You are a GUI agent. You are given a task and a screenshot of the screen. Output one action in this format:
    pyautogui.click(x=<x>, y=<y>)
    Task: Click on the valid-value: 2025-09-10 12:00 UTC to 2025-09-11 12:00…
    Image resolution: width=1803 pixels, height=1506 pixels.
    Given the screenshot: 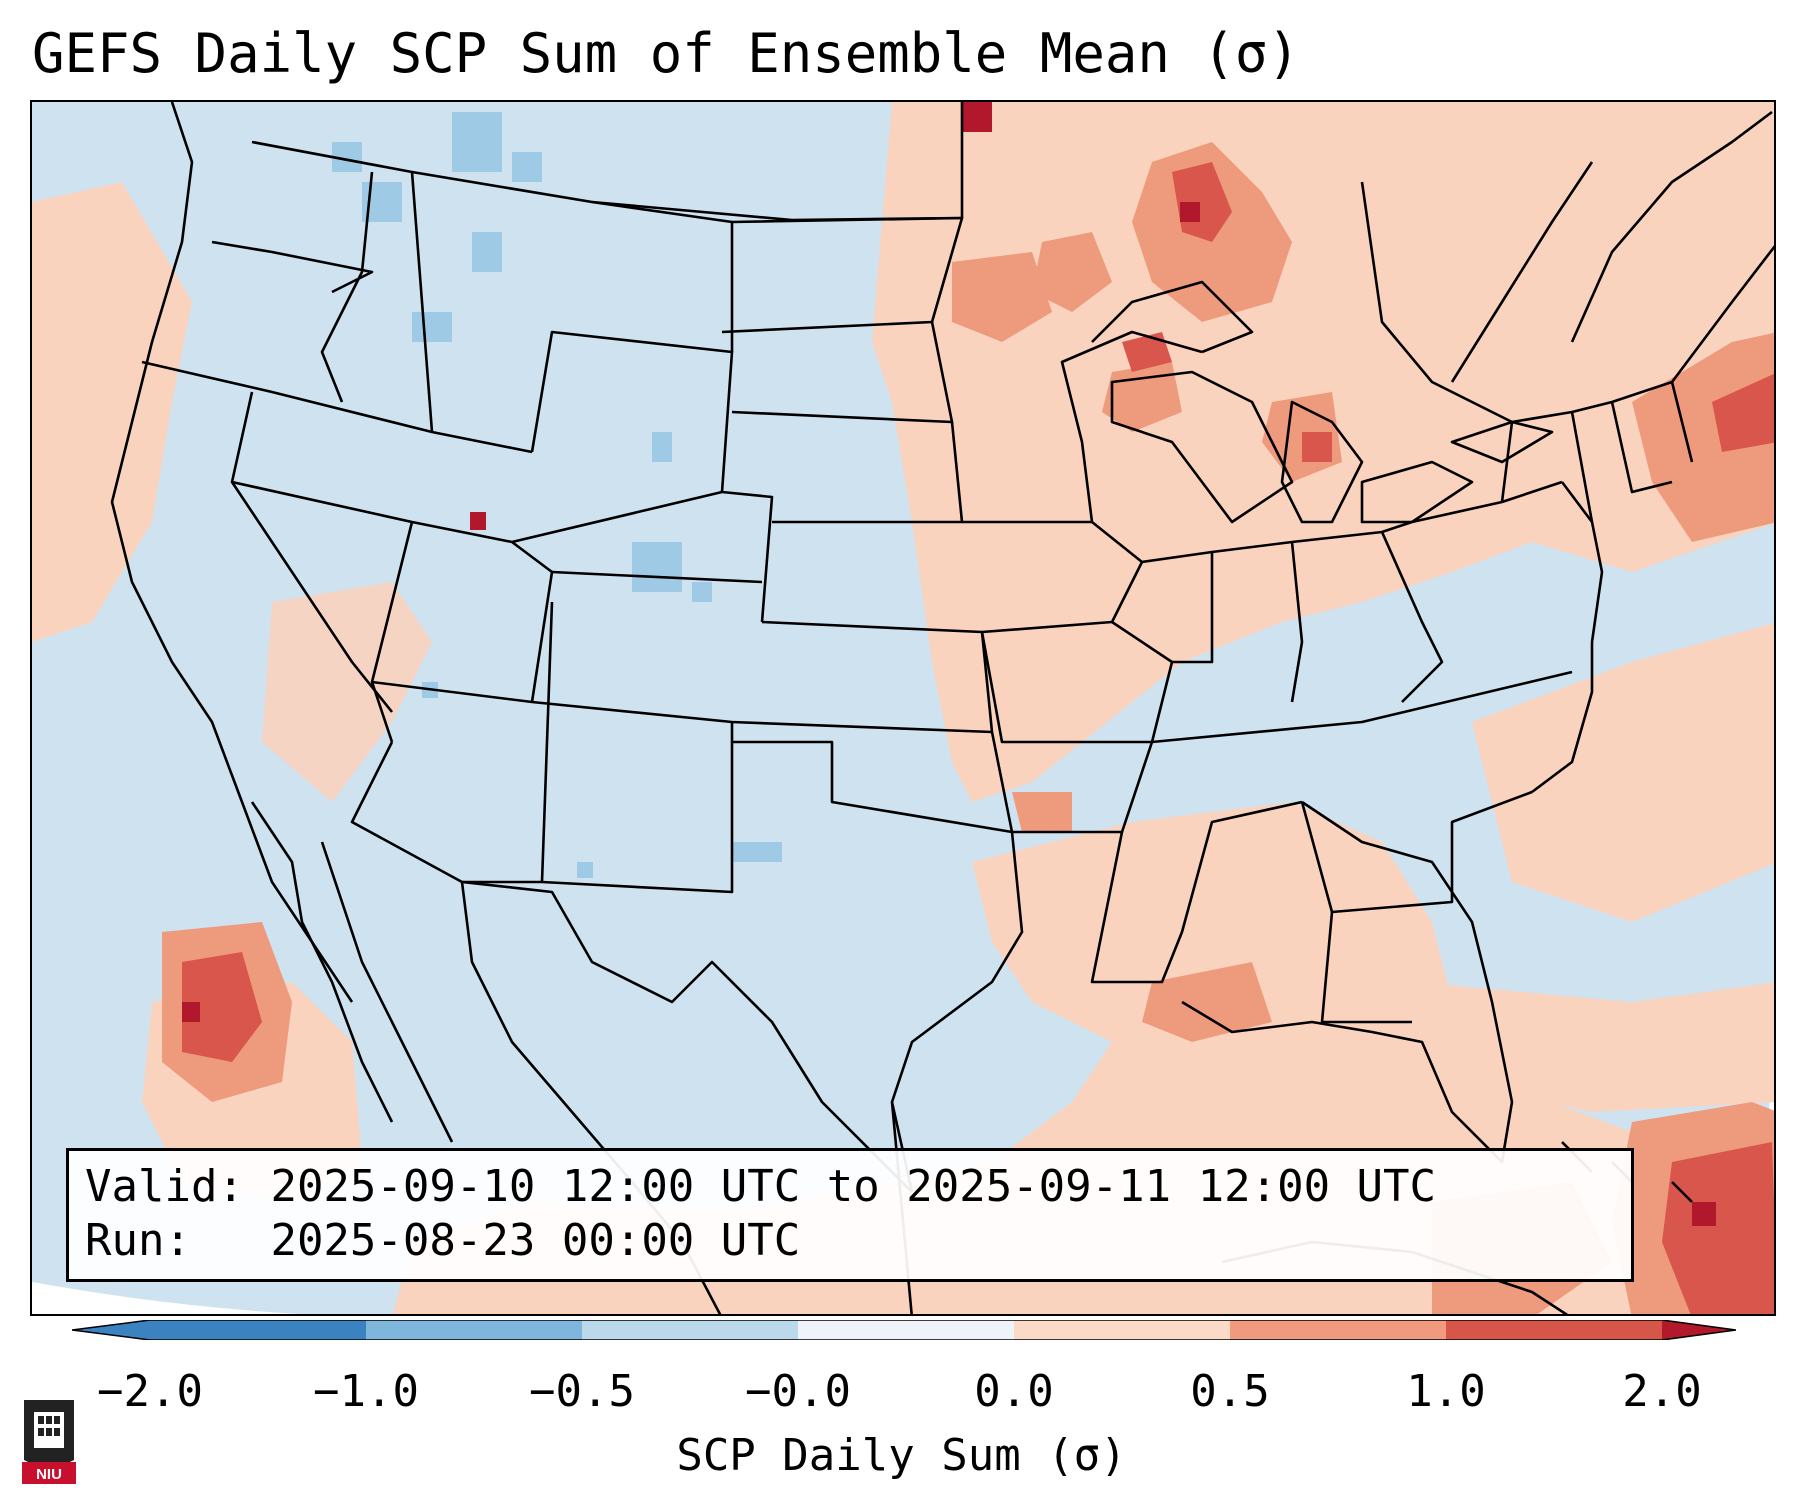 What is the action you would take?
    pyautogui.click(x=853, y=1186)
    